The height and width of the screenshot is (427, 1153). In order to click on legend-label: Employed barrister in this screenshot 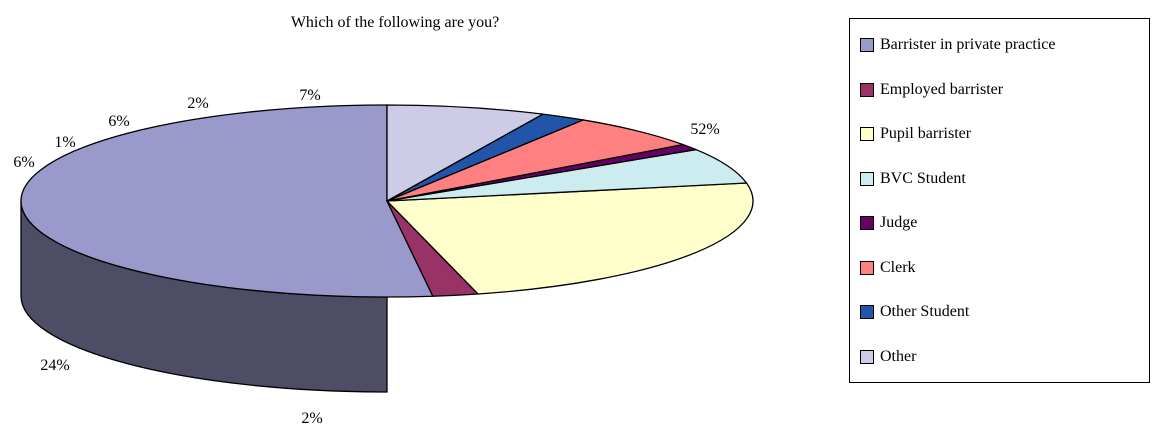, I will do `click(942, 89)`.